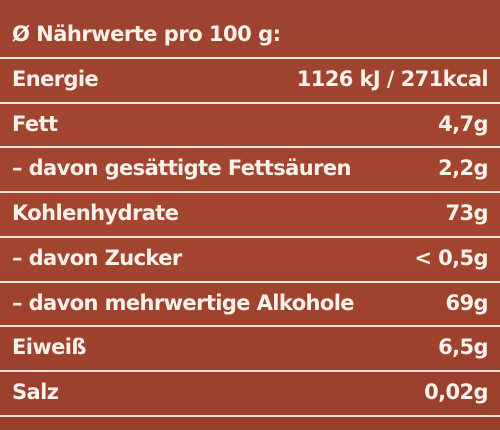  I want to click on nutrient-value: 73g, so click(467, 213).